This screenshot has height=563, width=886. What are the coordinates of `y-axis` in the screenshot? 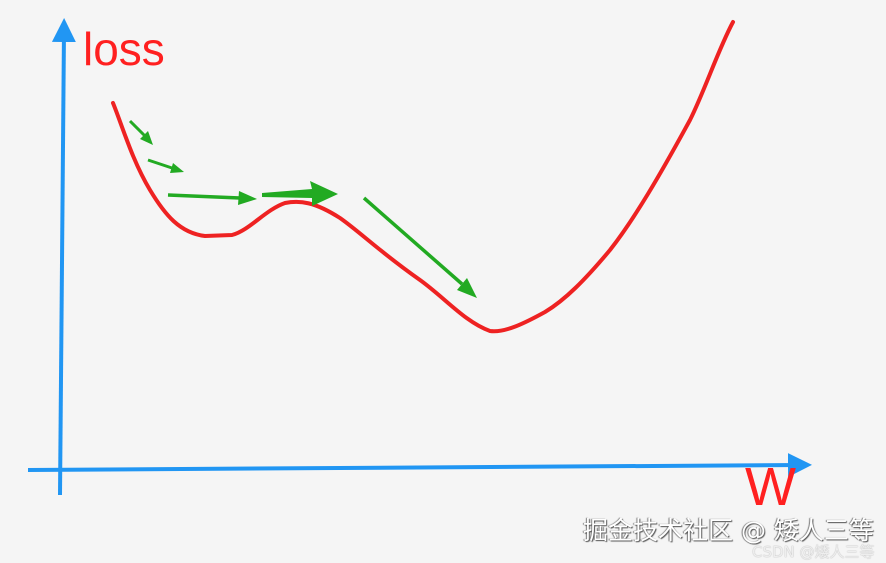 It's located at (63, 257).